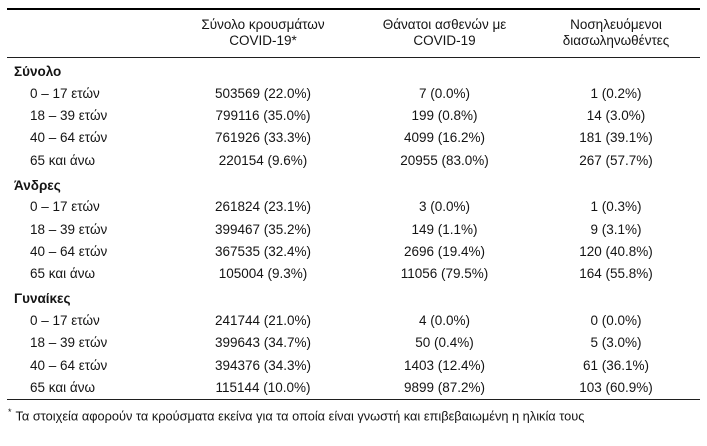  What do you see at coordinates (616, 229) in the screenshot?
I see `intubated-cell: 9 (3.1%)` at bounding box center [616, 229].